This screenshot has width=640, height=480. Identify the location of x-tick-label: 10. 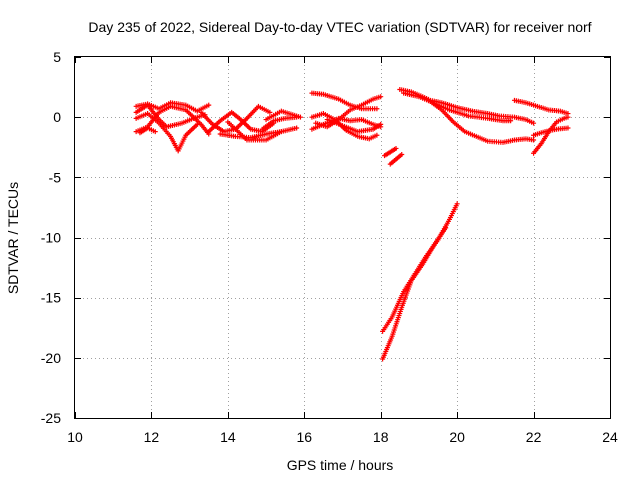
(75, 437).